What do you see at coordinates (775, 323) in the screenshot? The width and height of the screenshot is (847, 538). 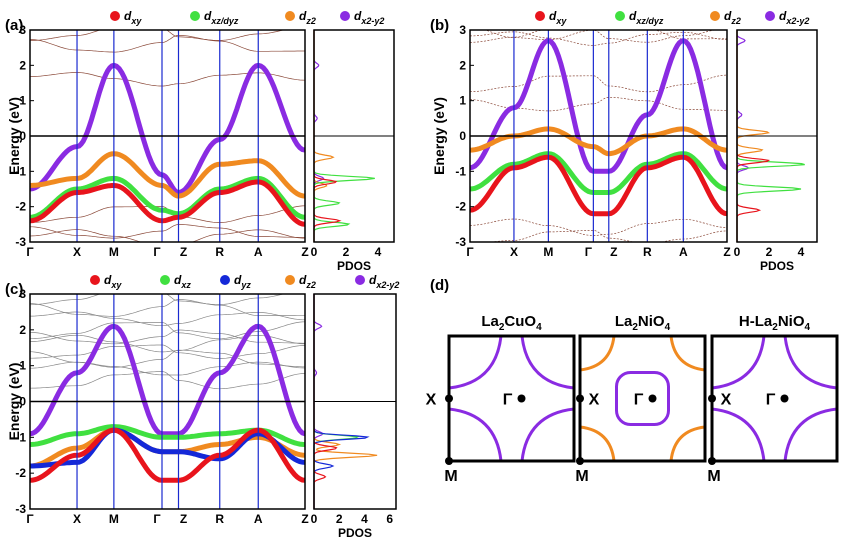 I see `fermi-box-title: H-La2NiO4` at bounding box center [775, 323].